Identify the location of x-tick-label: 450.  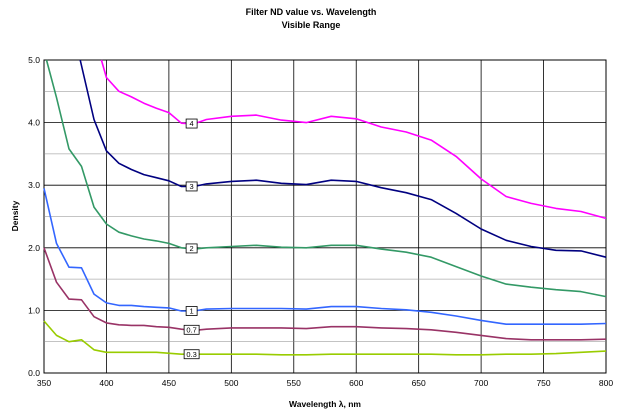
(169, 383).